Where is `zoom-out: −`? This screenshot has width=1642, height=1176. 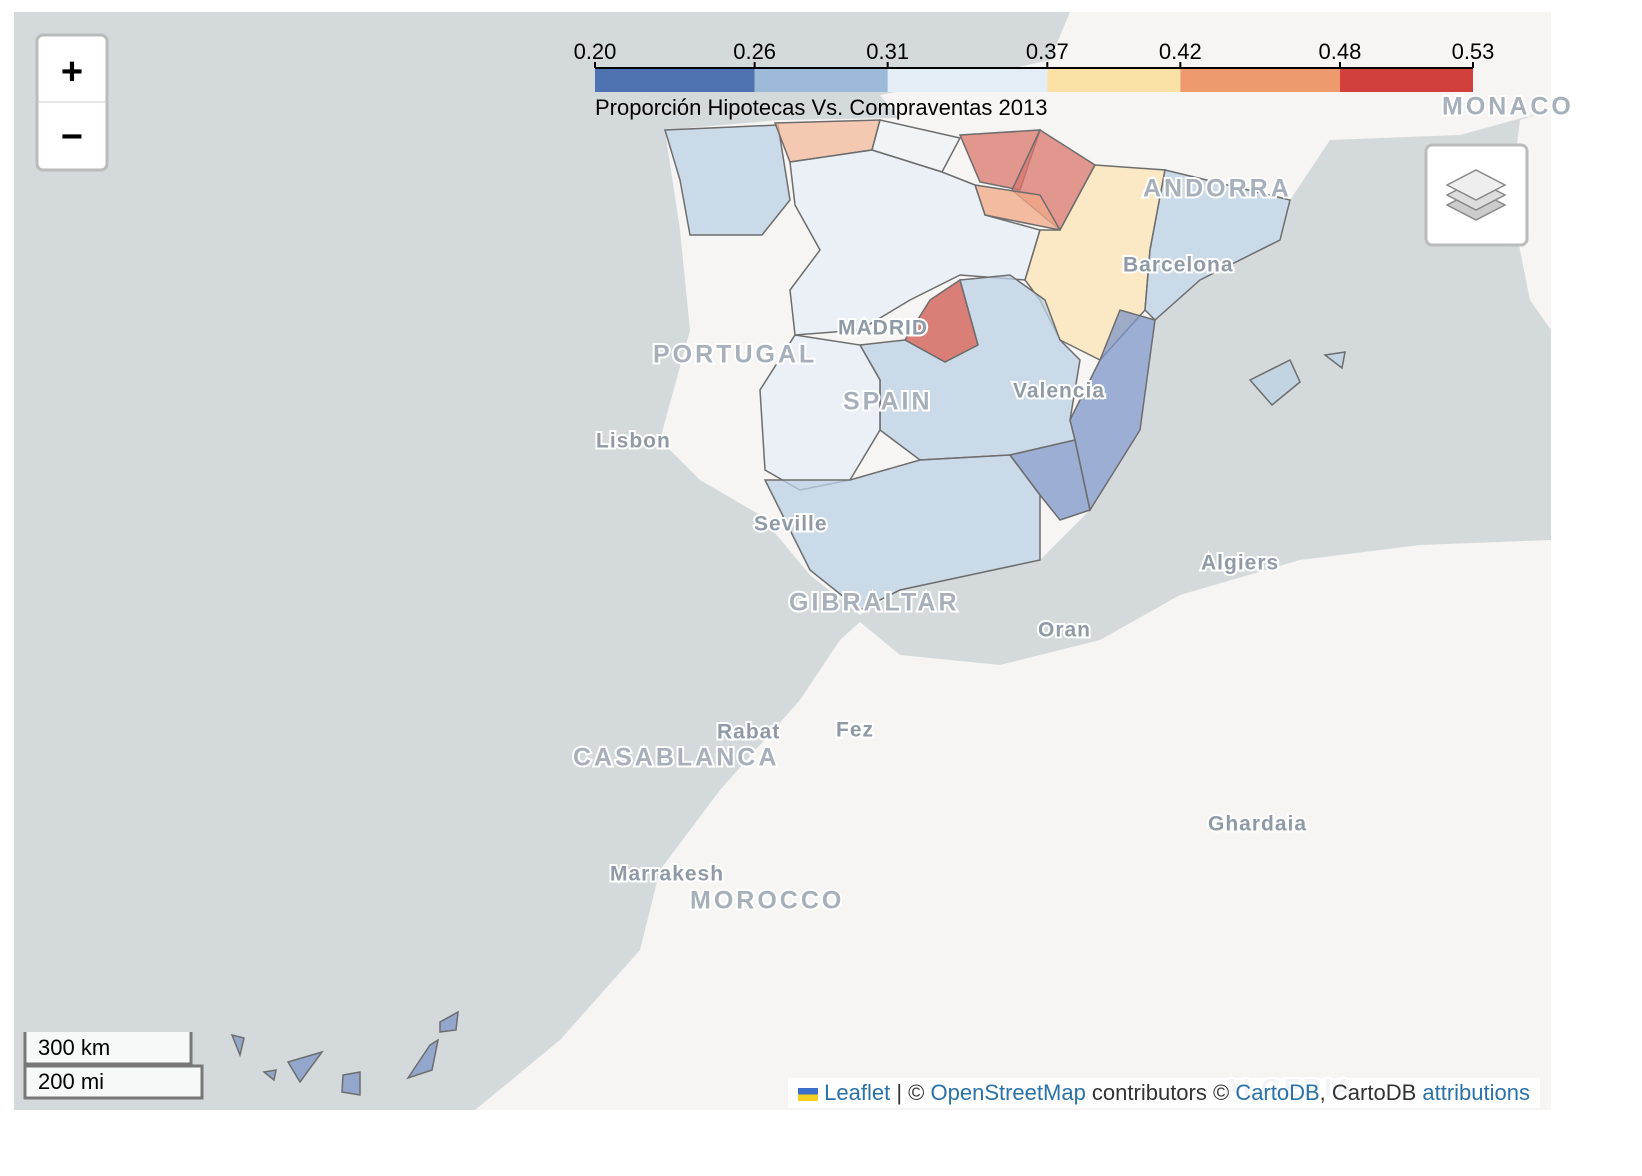
zoom-out: − is located at coordinates (72, 137).